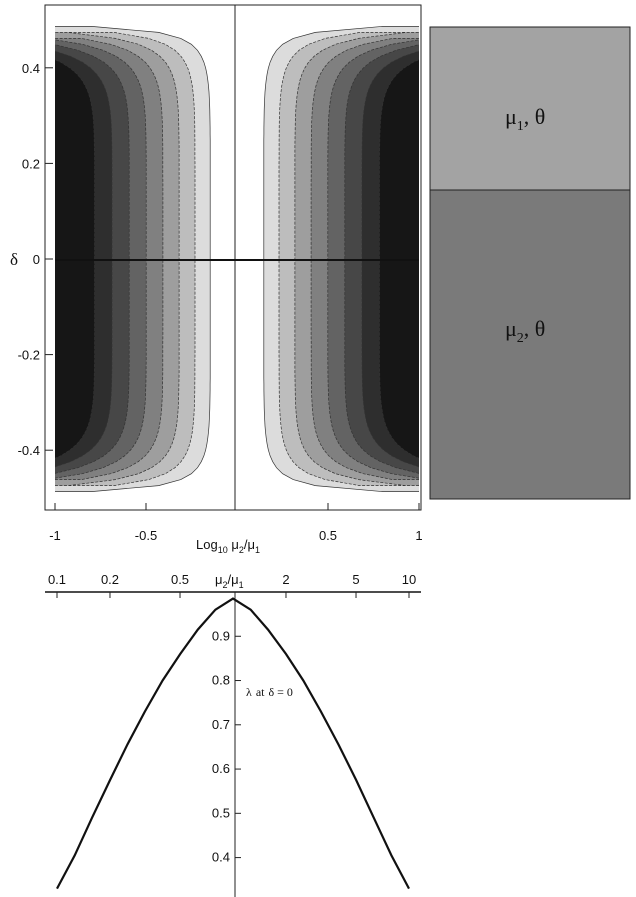  Describe the element at coordinates (31, 68) in the screenshot. I see `contour-y-tick-label: 0.4` at that location.